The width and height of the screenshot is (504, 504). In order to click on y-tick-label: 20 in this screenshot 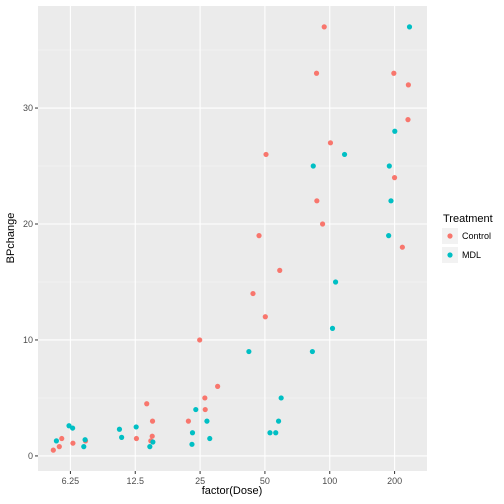, I will do `click(28, 224)`.